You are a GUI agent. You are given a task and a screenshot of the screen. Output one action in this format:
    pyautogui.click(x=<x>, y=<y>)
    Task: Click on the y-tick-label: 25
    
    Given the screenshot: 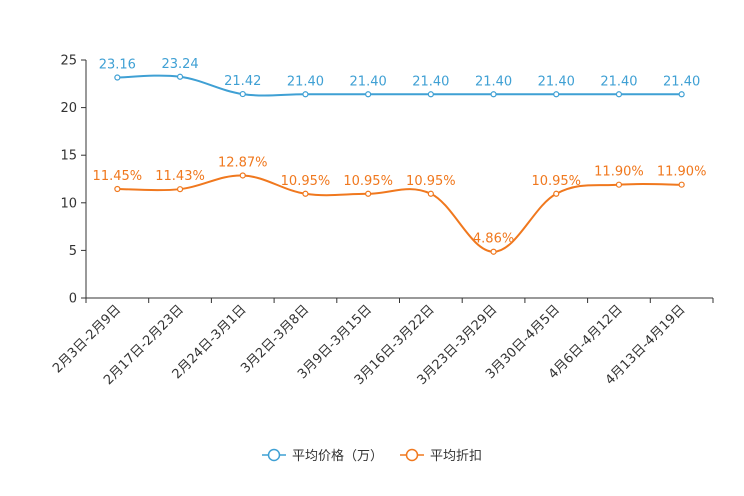 What is the action you would take?
    pyautogui.click(x=68, y=61)
    